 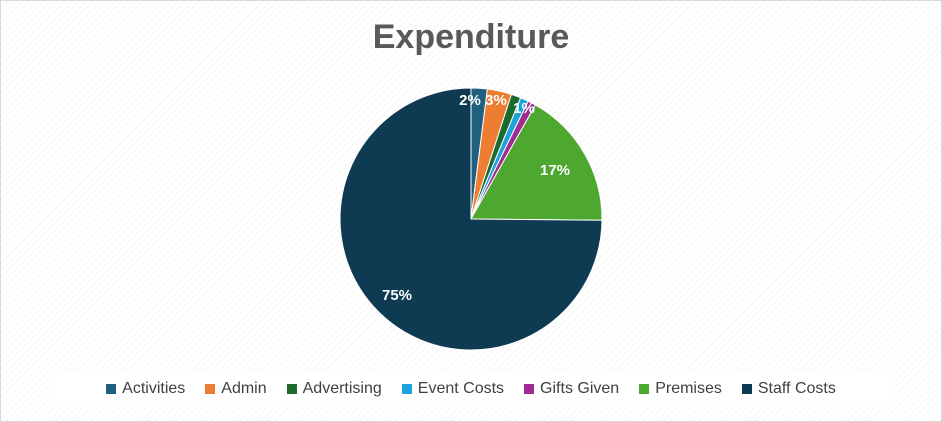 I want to click on legend-label: Event Costs, so click(x=461, y=388).